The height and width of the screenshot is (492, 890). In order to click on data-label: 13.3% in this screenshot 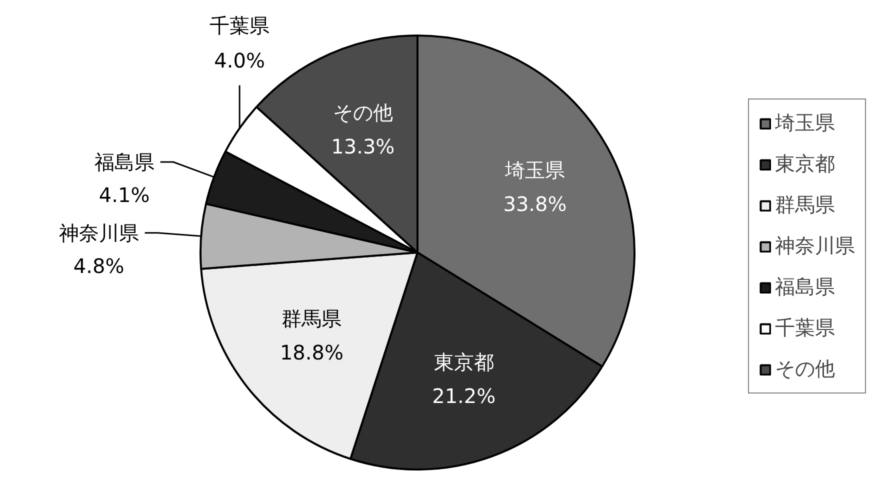, I will do `click(363, 146)`.